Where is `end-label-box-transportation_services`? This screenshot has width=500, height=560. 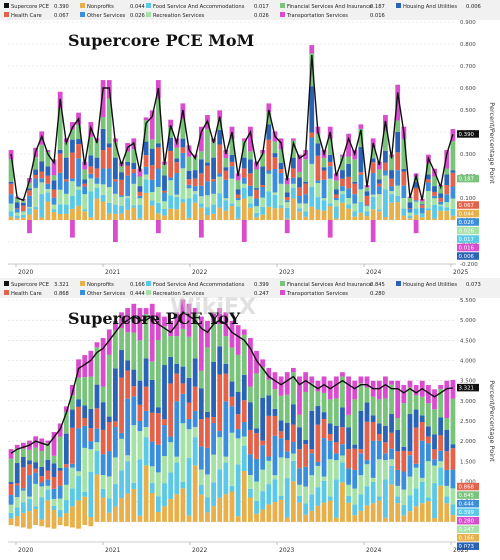
end-label-box-transportation_services is located at coordinates (468, 520).